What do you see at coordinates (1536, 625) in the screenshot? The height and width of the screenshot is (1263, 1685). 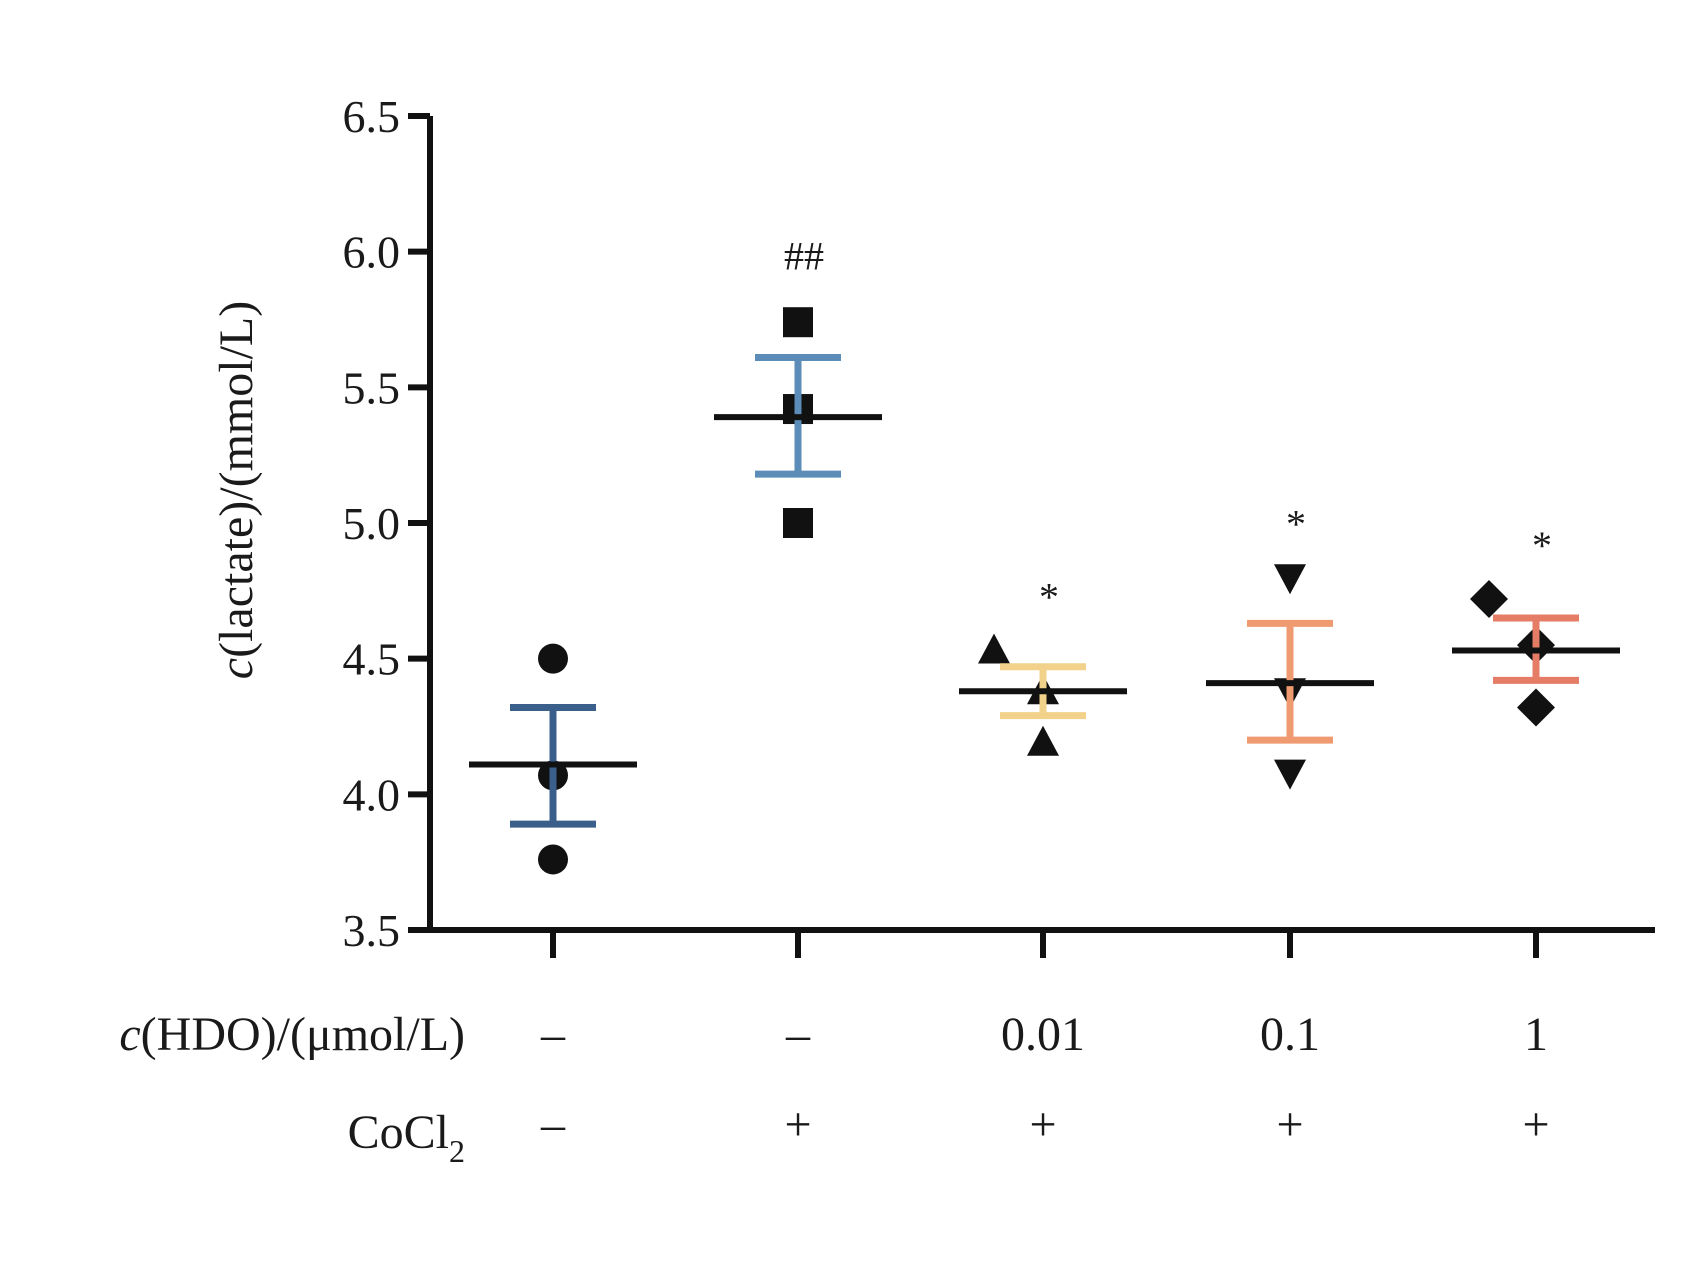 I see `group-5: *` at bounding box center [1536, 625].